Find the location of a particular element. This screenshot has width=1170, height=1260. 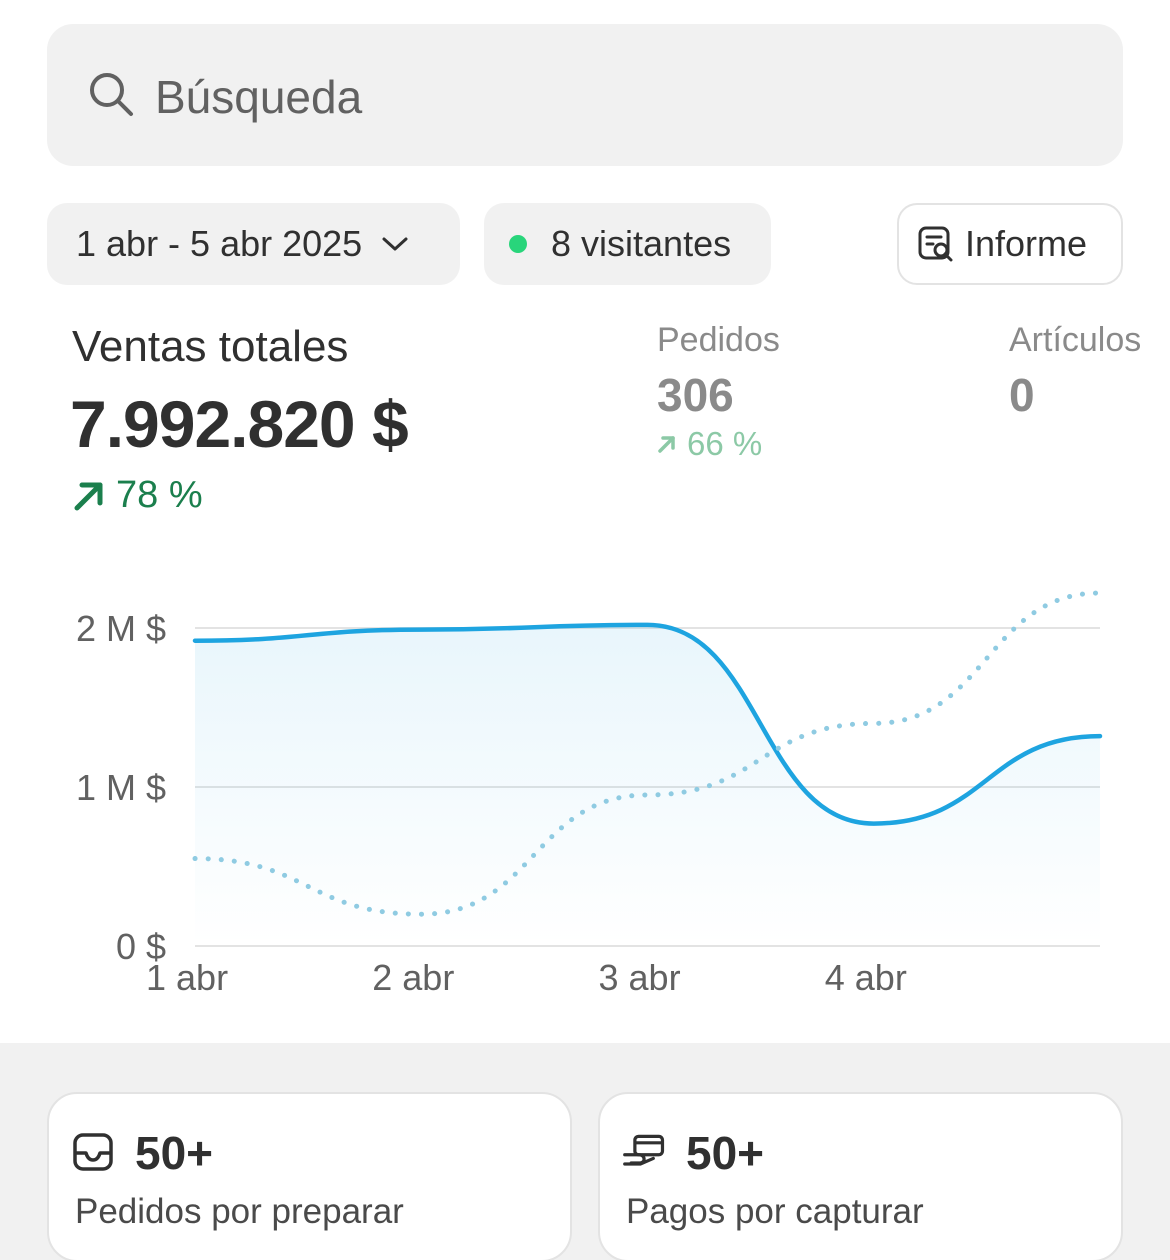

live-dot-icon is located at coordinates (518, 244).